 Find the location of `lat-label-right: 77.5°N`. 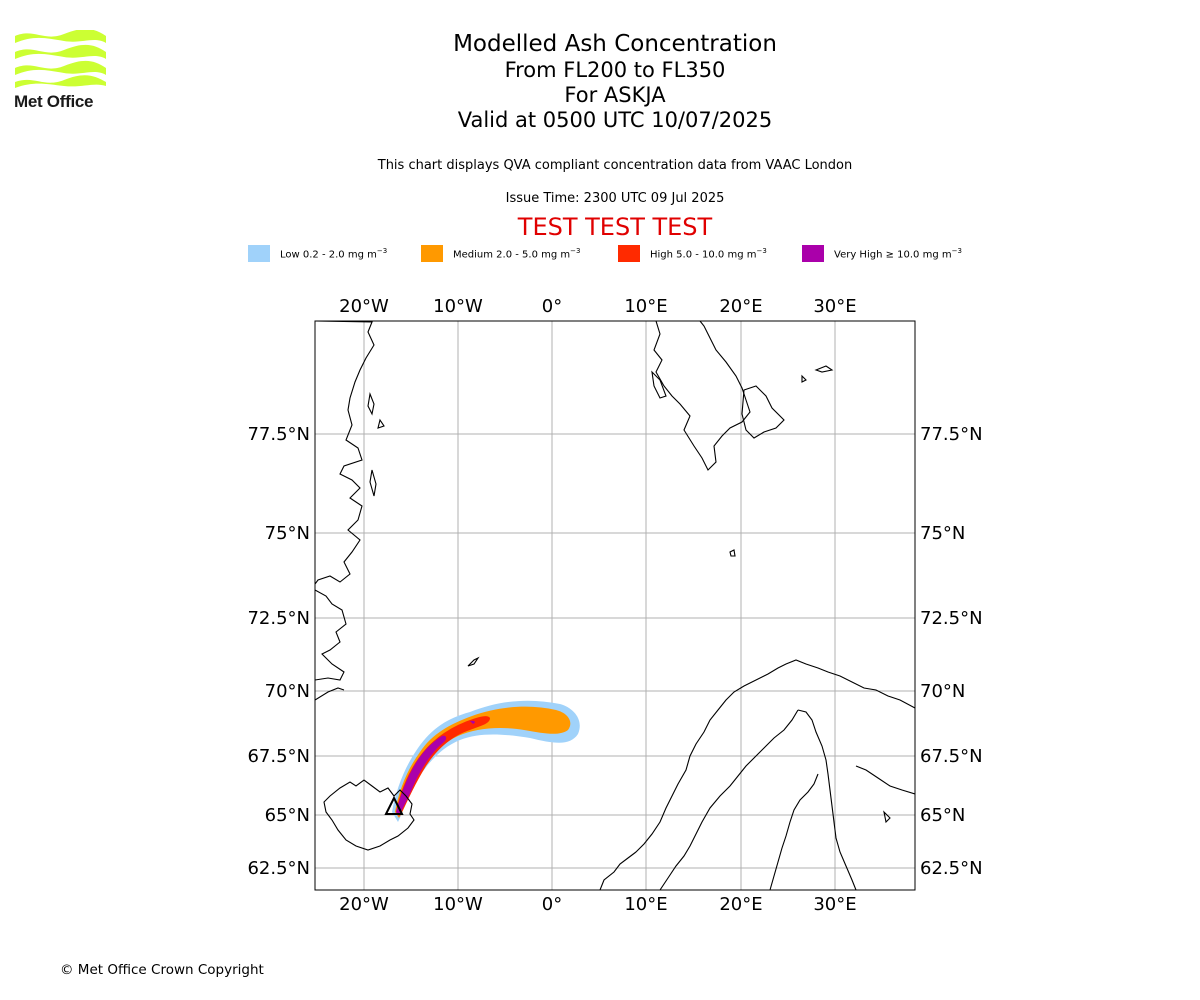

lat-label-right: 77.5°N is located at coordinates (951, 434).